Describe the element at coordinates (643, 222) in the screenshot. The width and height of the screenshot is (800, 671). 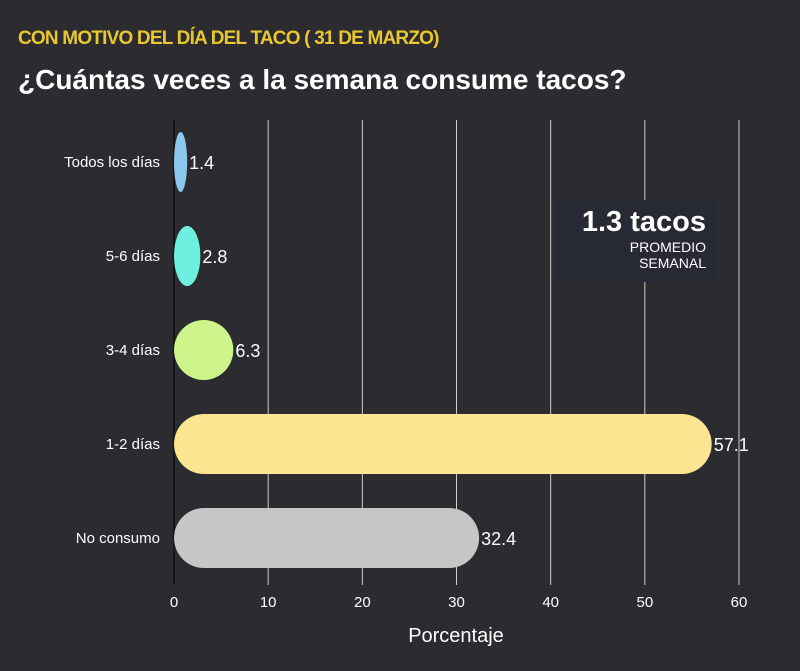
I see `average-value: 1.3 tacos` at that location.